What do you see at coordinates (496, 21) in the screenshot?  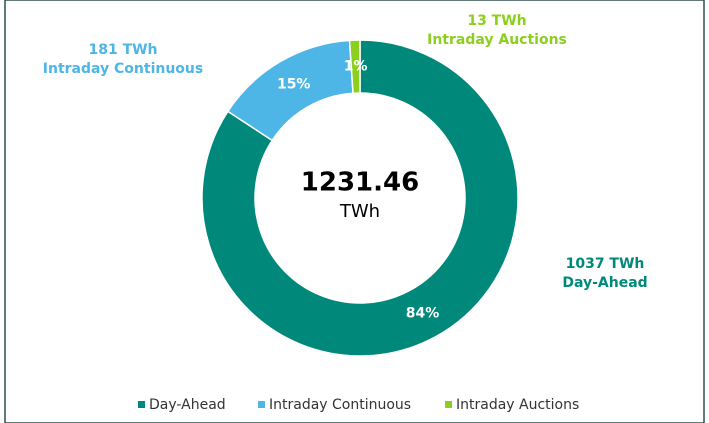 I see `value-label: 13 TWh` at bounding box center [496, 21].